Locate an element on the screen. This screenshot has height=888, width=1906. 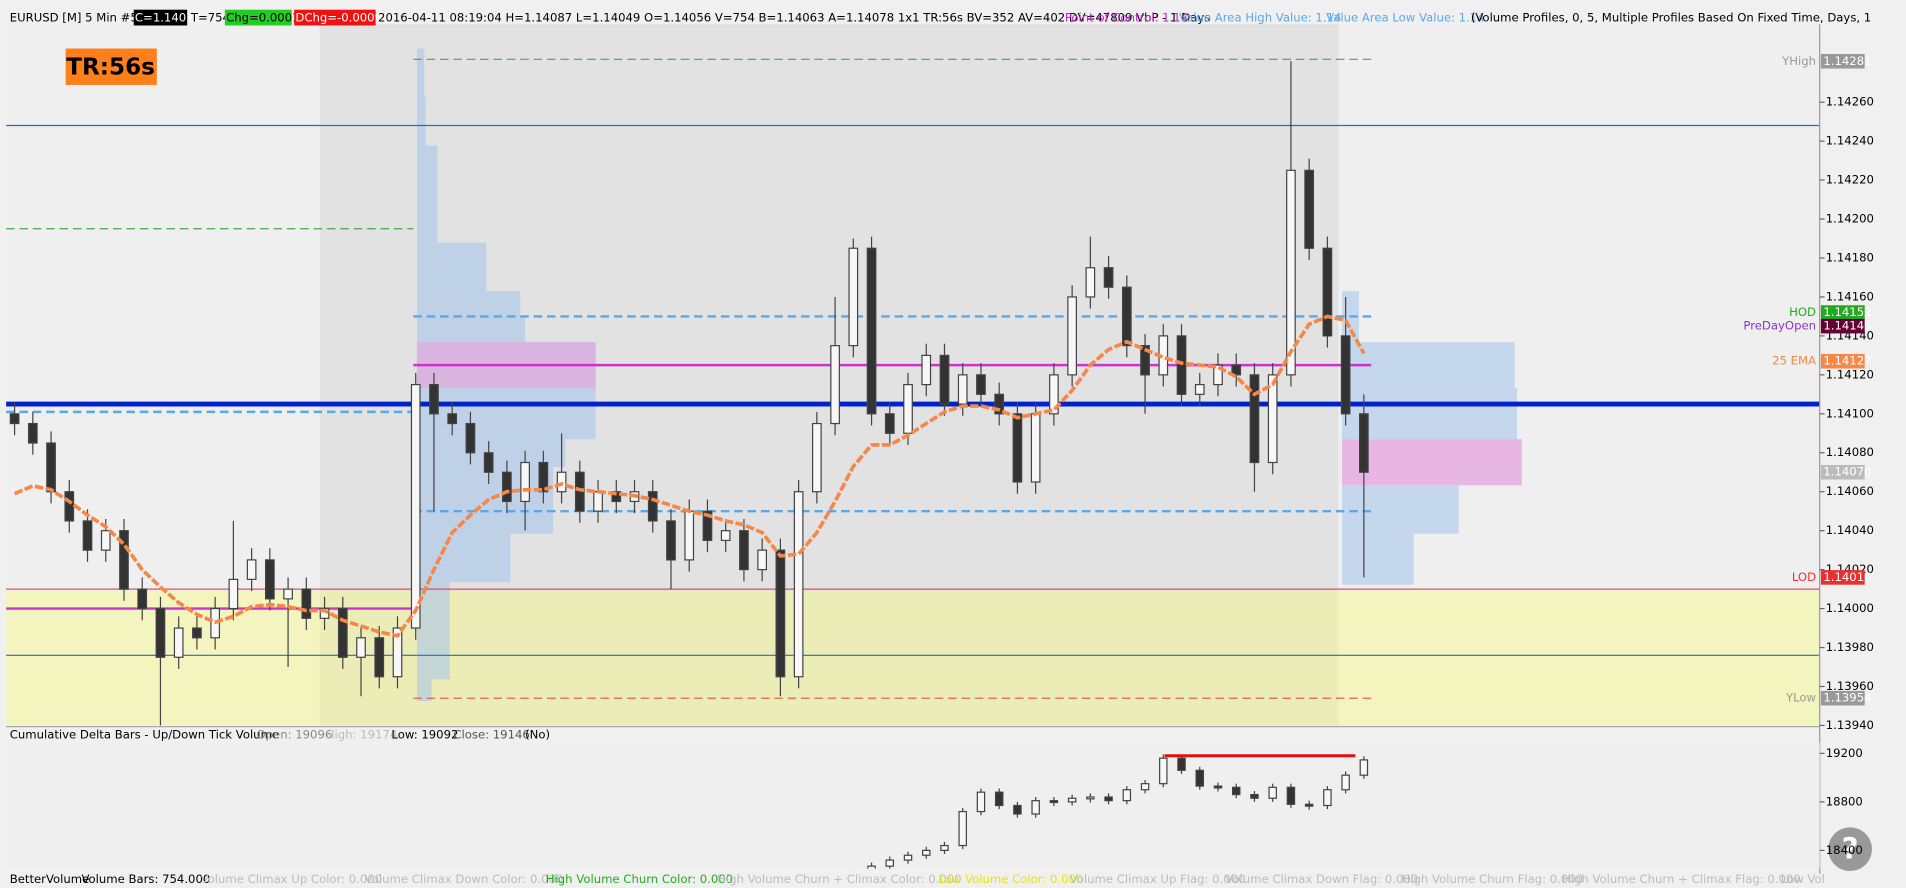
header-text: Chg=0.00014 is located at coordinates (266, 18).